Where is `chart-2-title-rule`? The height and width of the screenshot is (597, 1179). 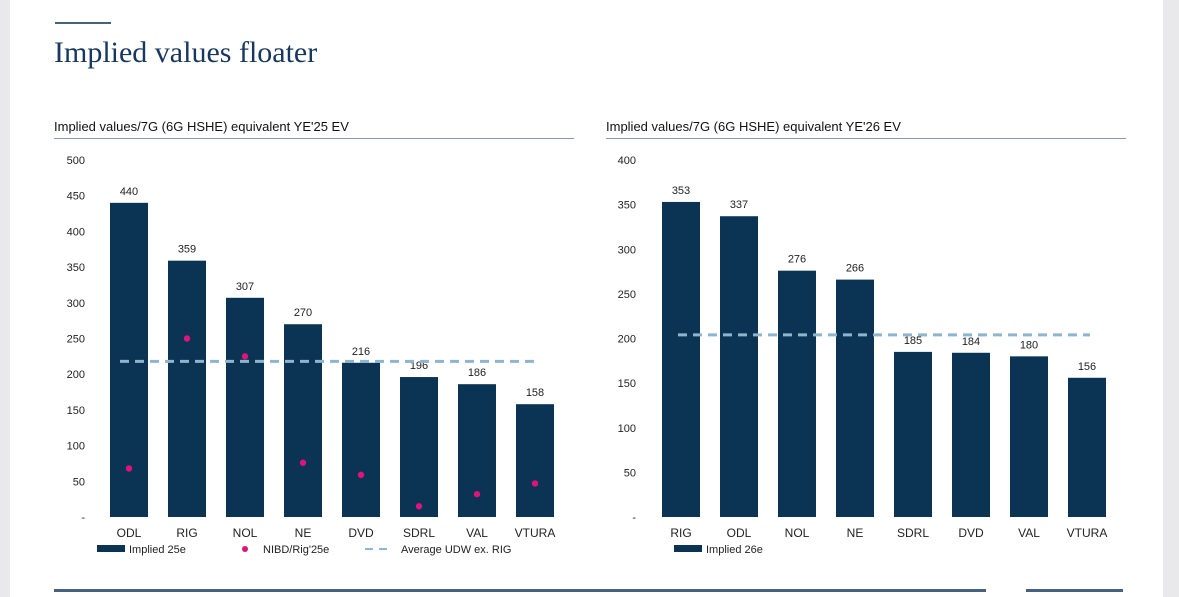 chart-2-title-rule is located at coordinates (866, 138).